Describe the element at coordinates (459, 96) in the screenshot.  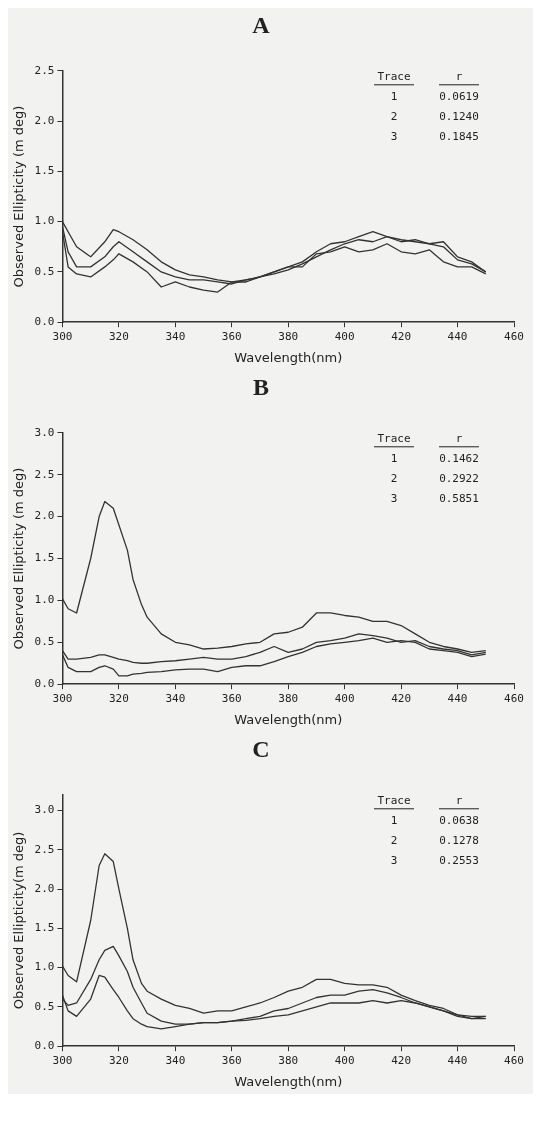
I see `annotation: 0.0619` at that location.